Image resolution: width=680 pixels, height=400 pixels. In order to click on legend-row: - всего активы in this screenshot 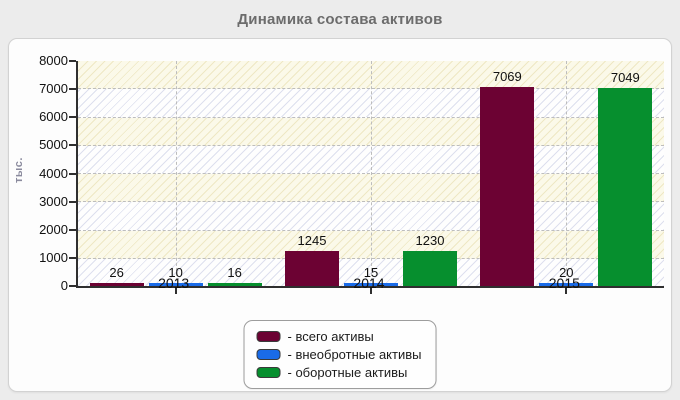, I will do `click(339, 336)`.